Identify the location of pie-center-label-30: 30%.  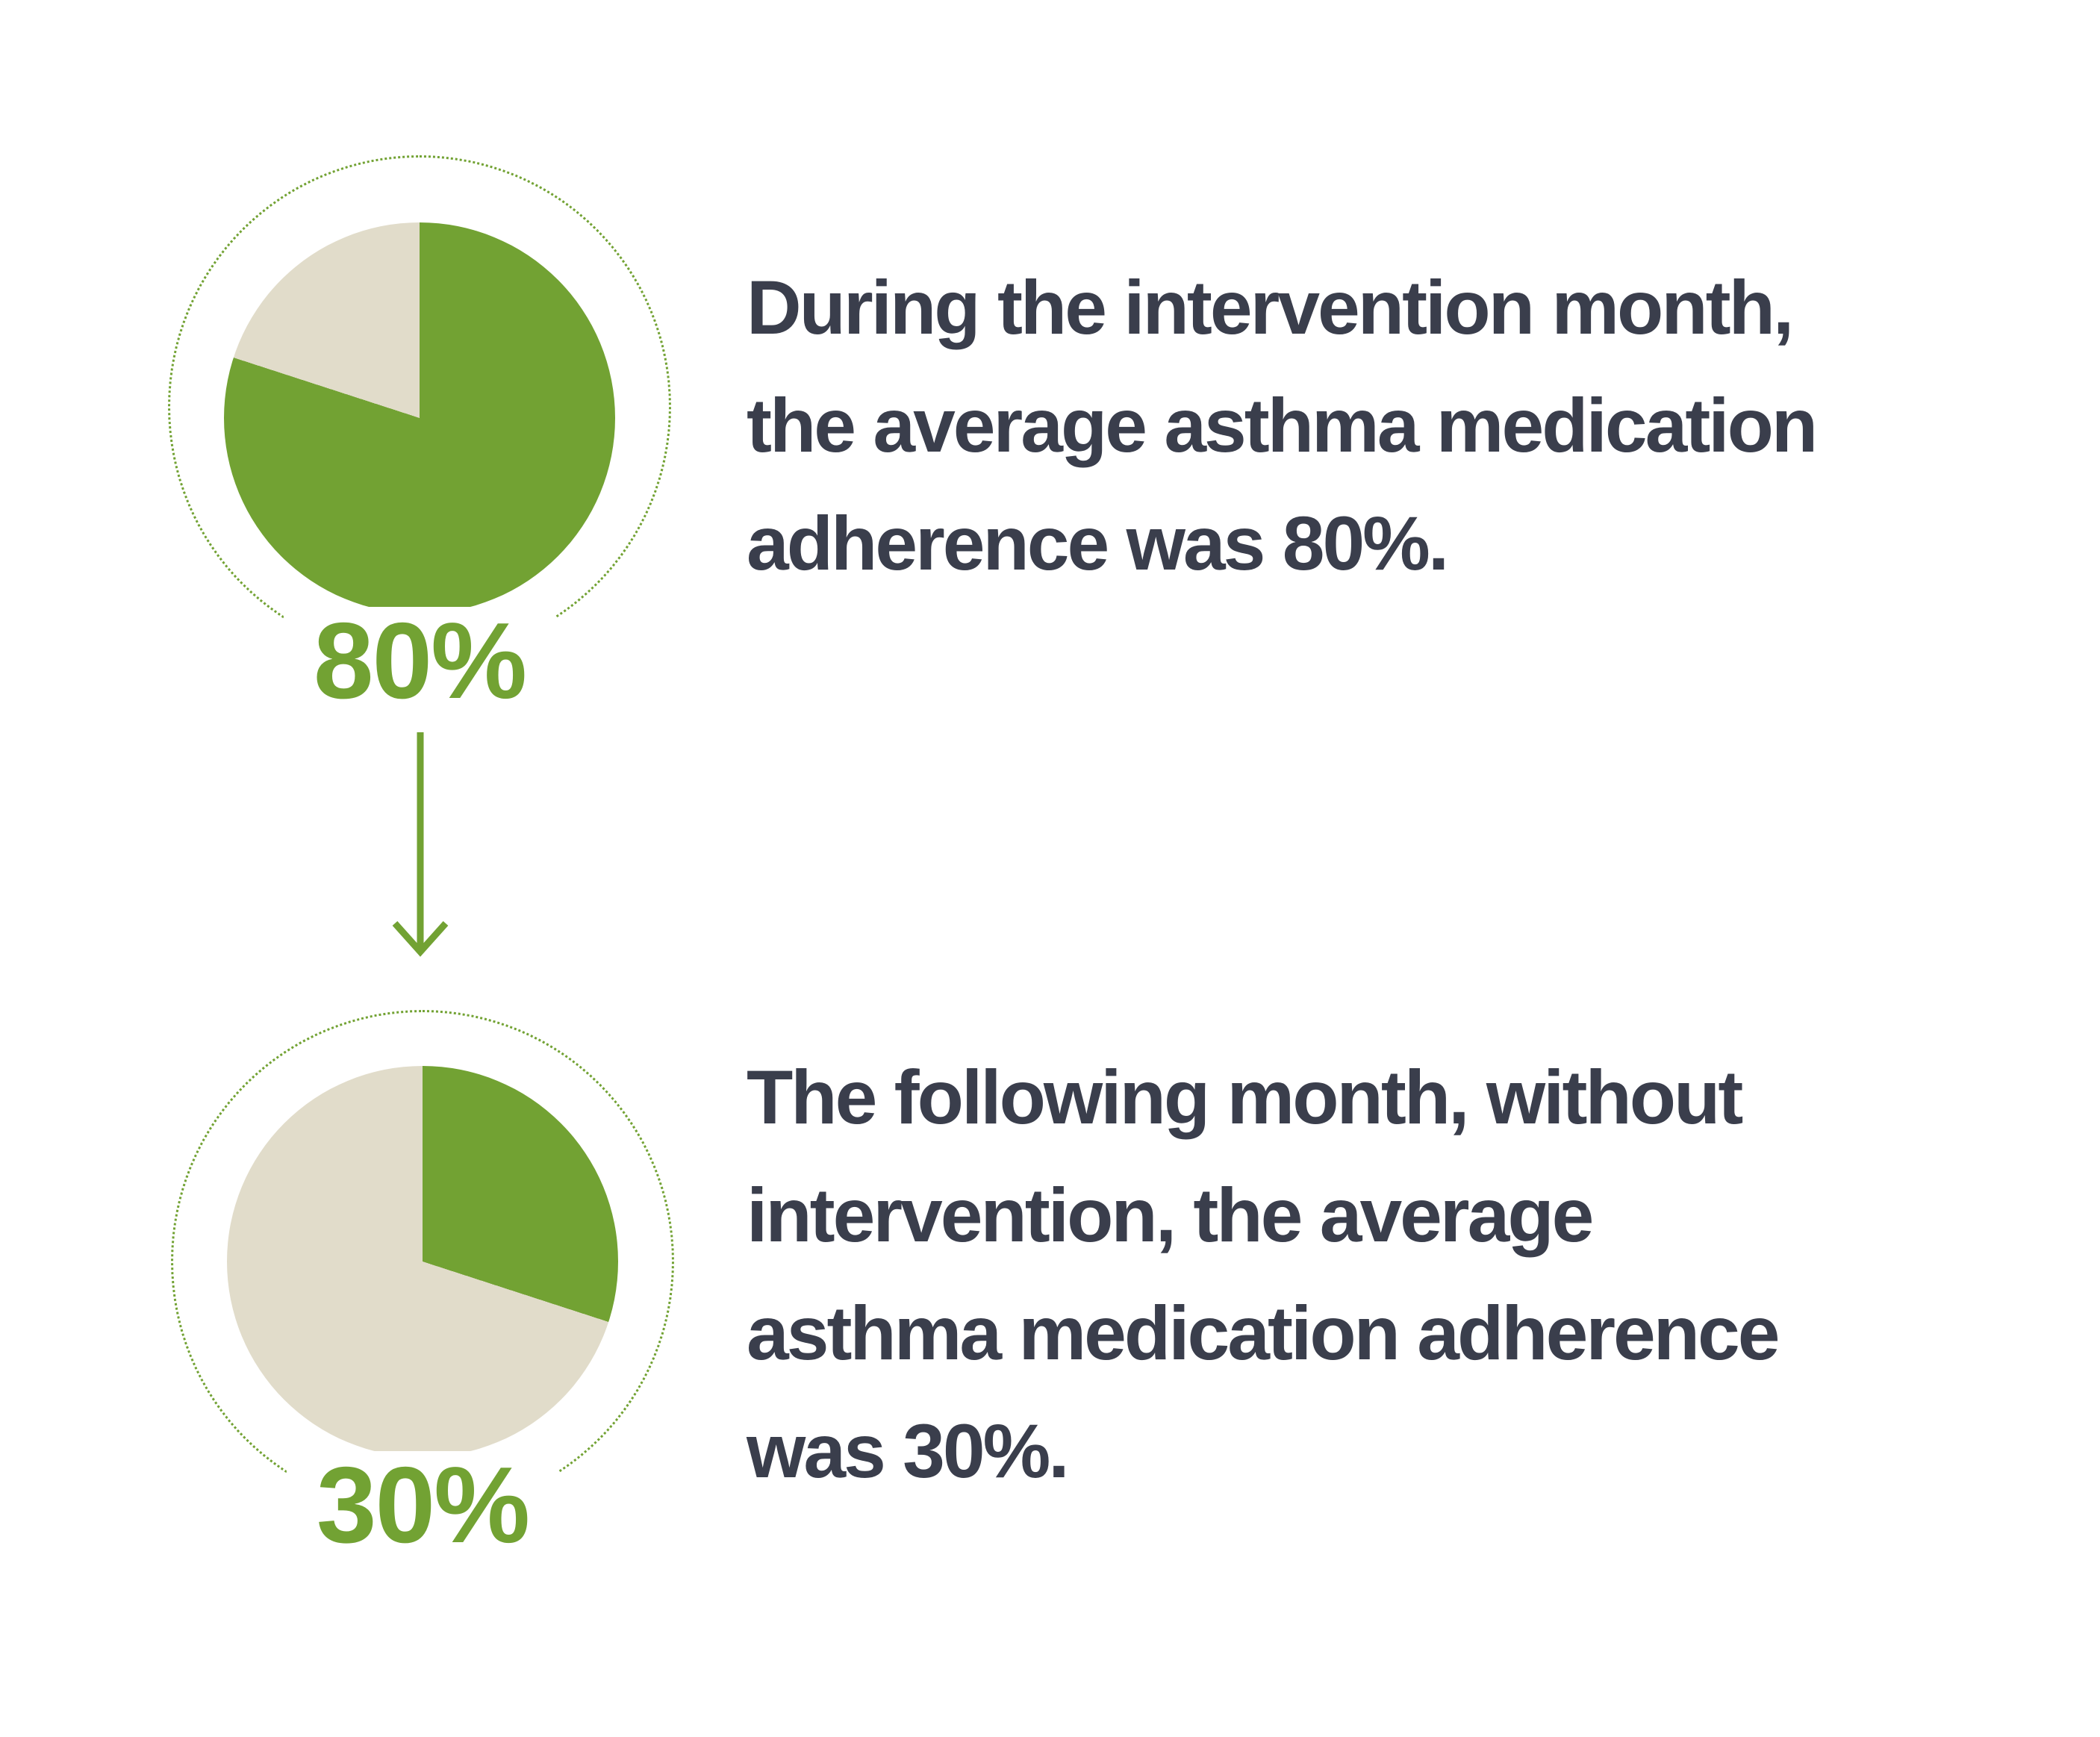
(423, 1505).